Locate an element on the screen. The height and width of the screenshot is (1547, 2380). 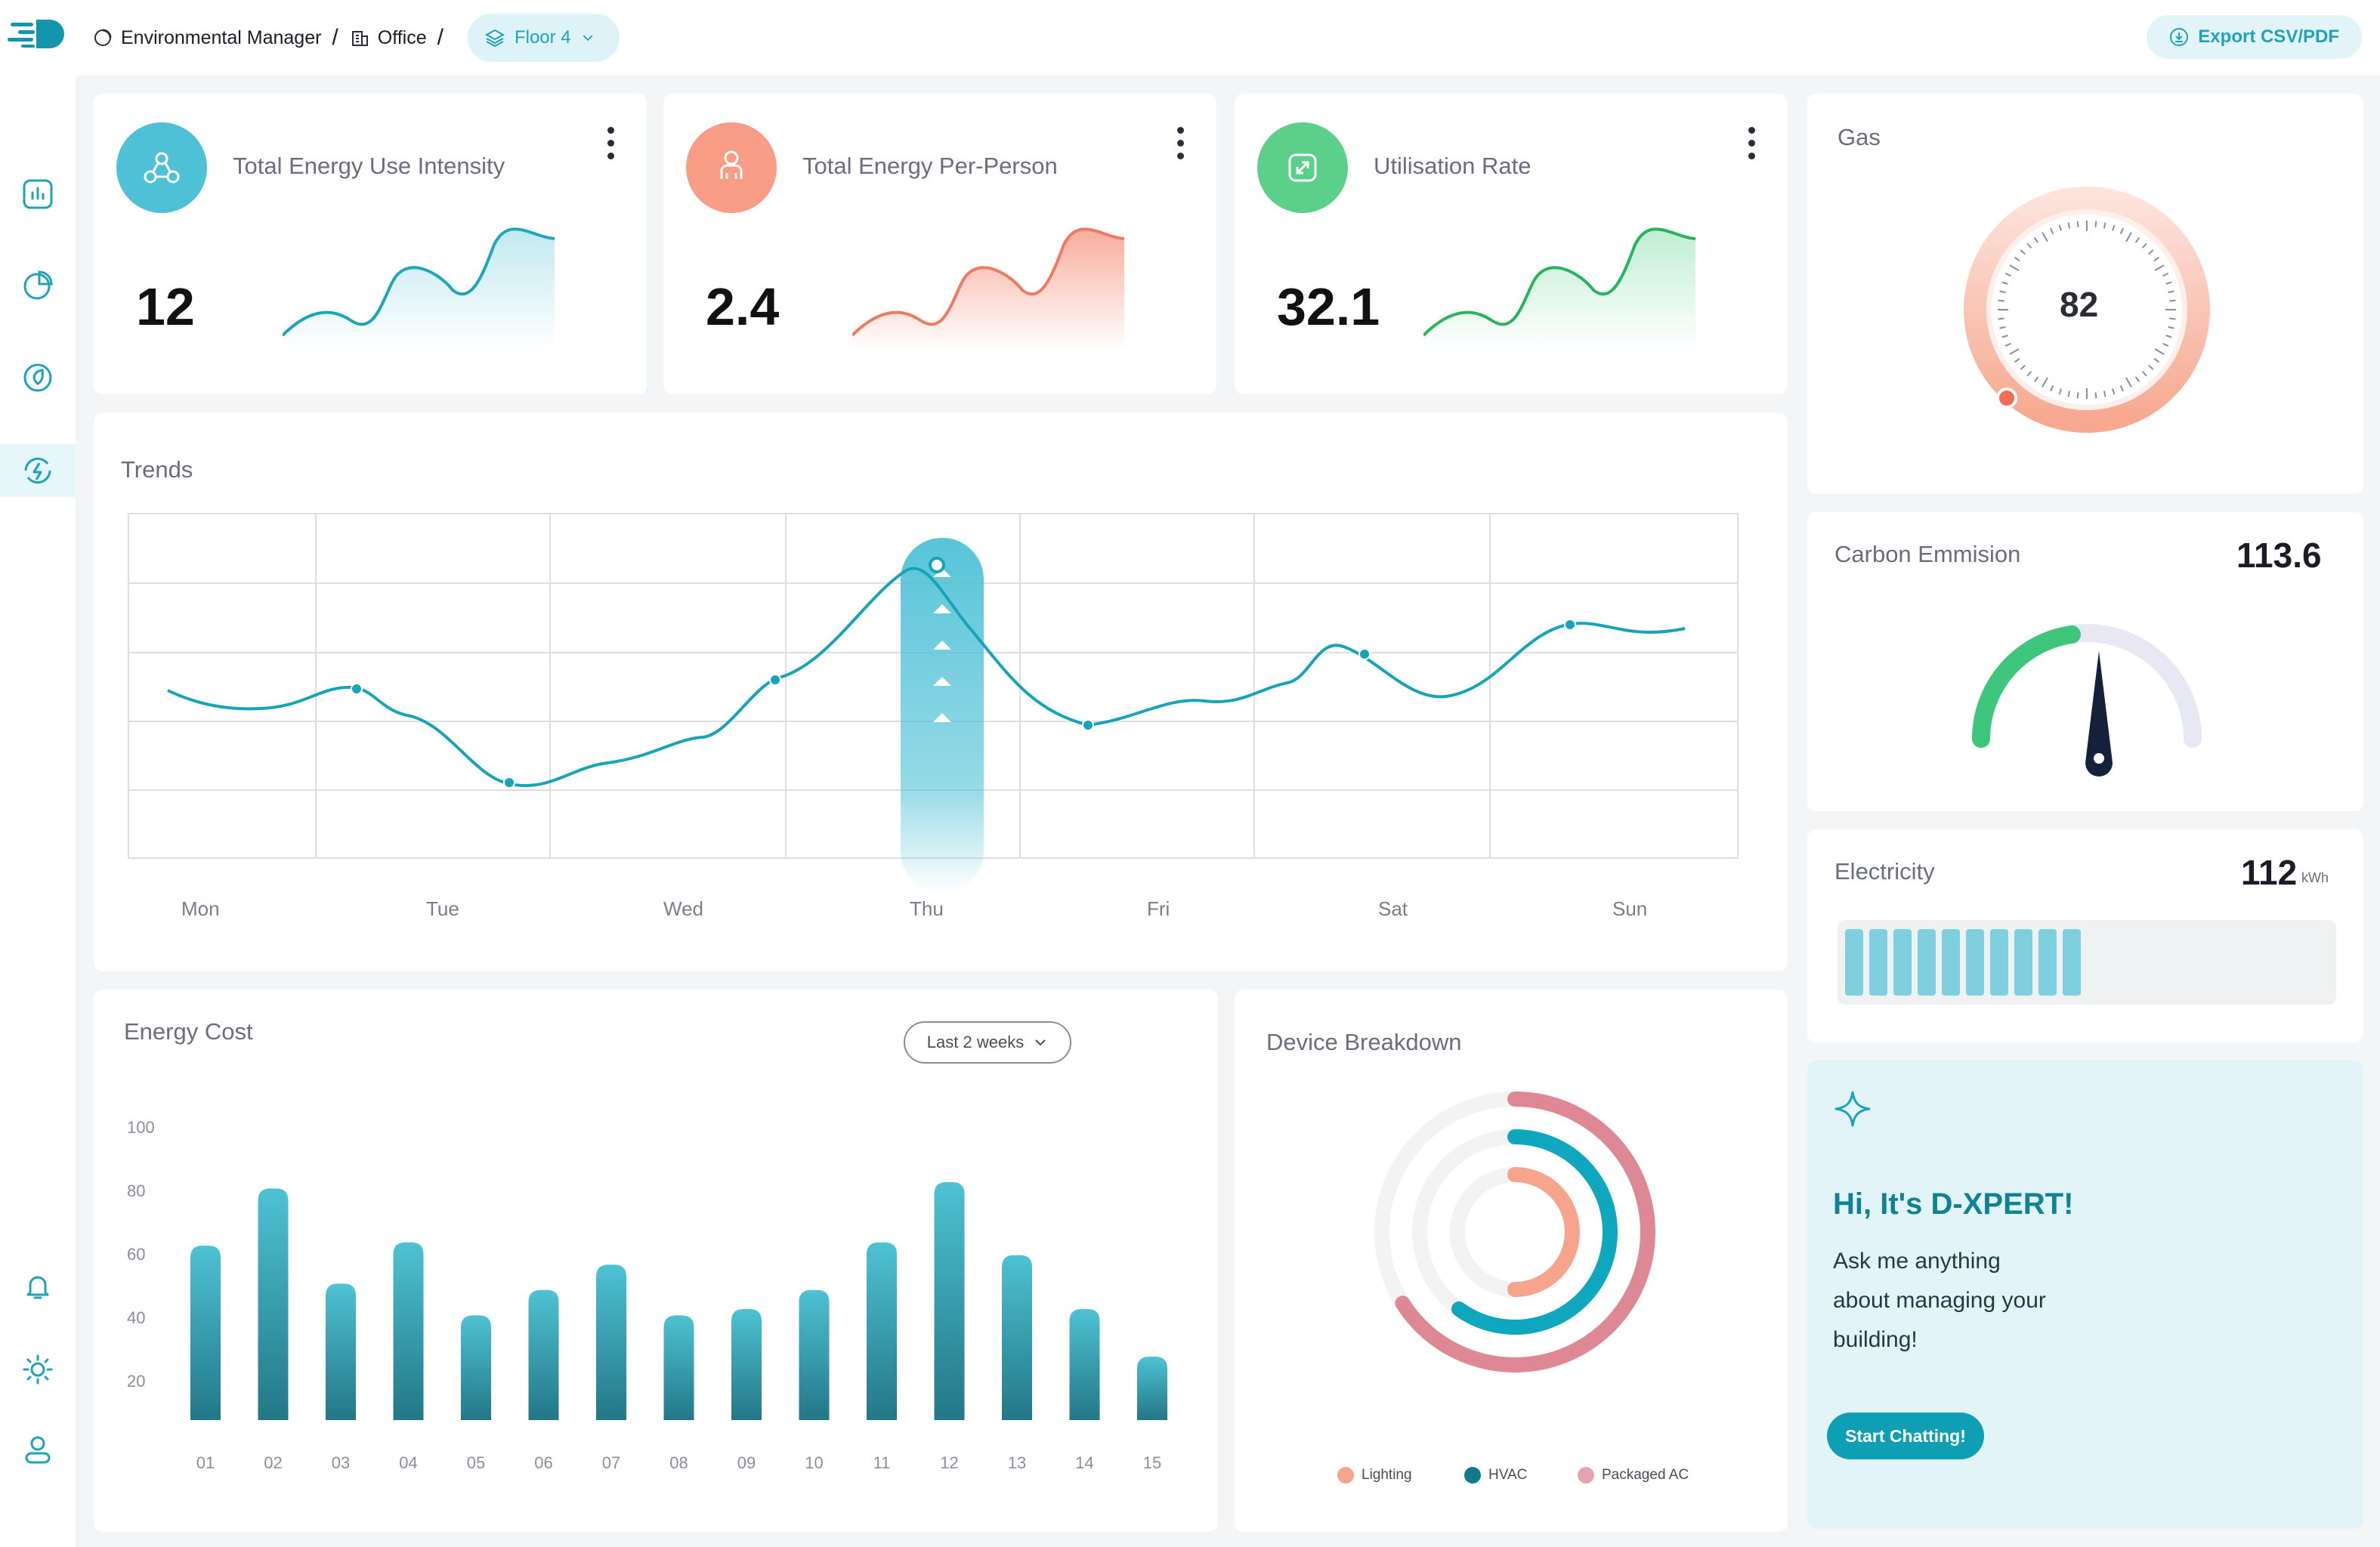
nav-analytics is located at coordinates (38, 194).